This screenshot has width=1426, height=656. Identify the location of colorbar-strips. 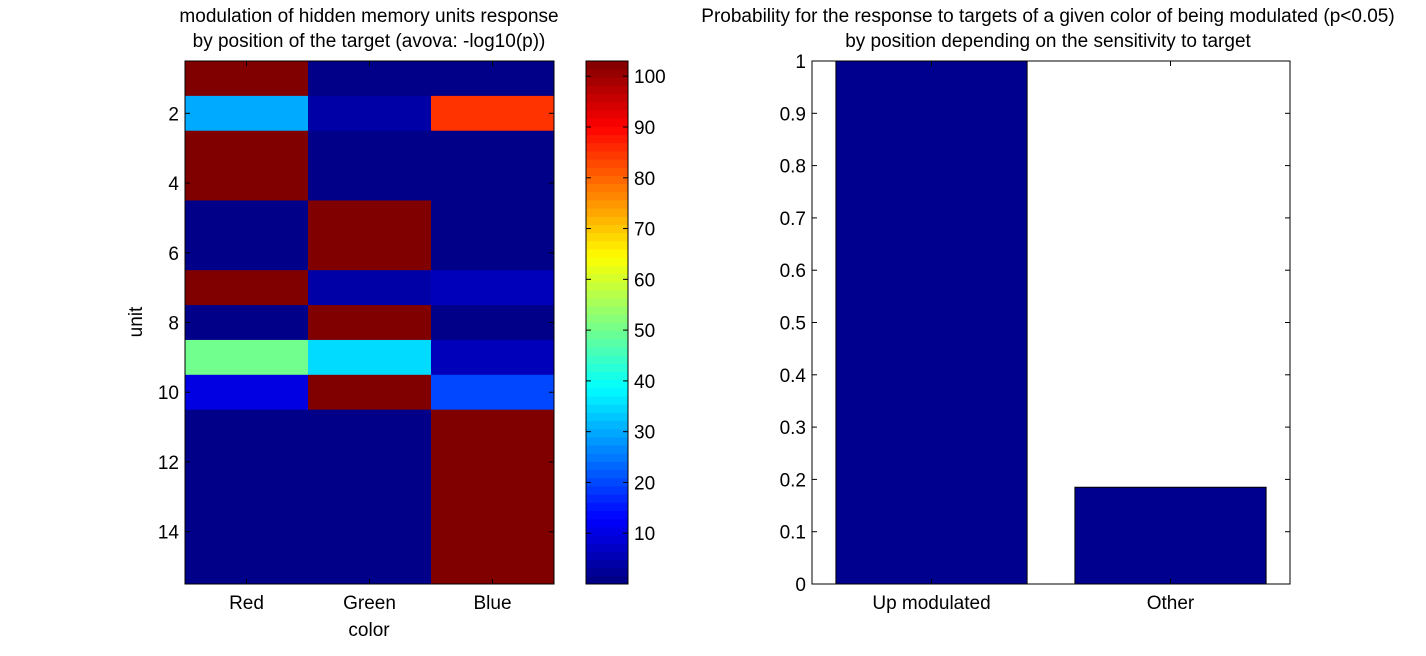
(607, 323).